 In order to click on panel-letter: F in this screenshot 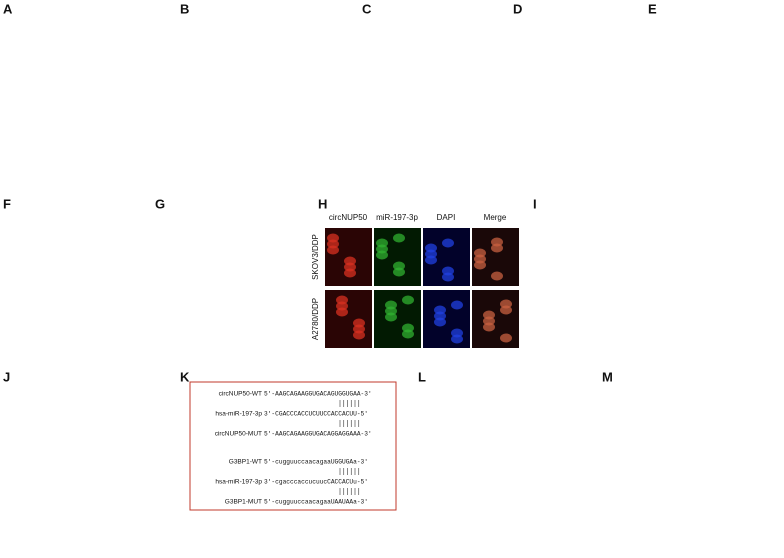, I will do `click(7, 203)`.